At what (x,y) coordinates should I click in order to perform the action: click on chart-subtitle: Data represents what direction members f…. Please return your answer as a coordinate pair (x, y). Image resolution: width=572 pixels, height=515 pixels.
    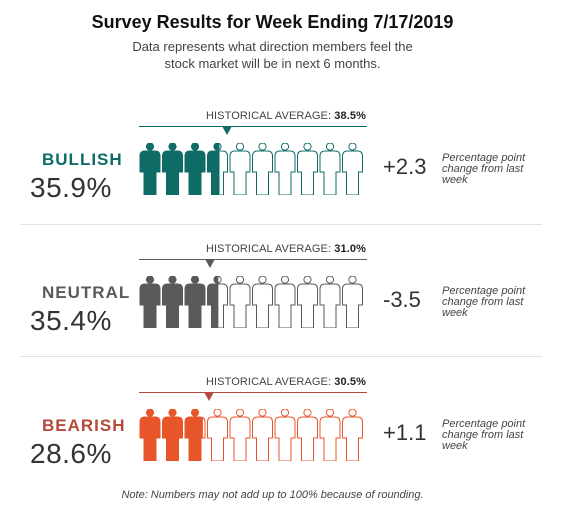
    Looking at the image, I should click on (272, 55).